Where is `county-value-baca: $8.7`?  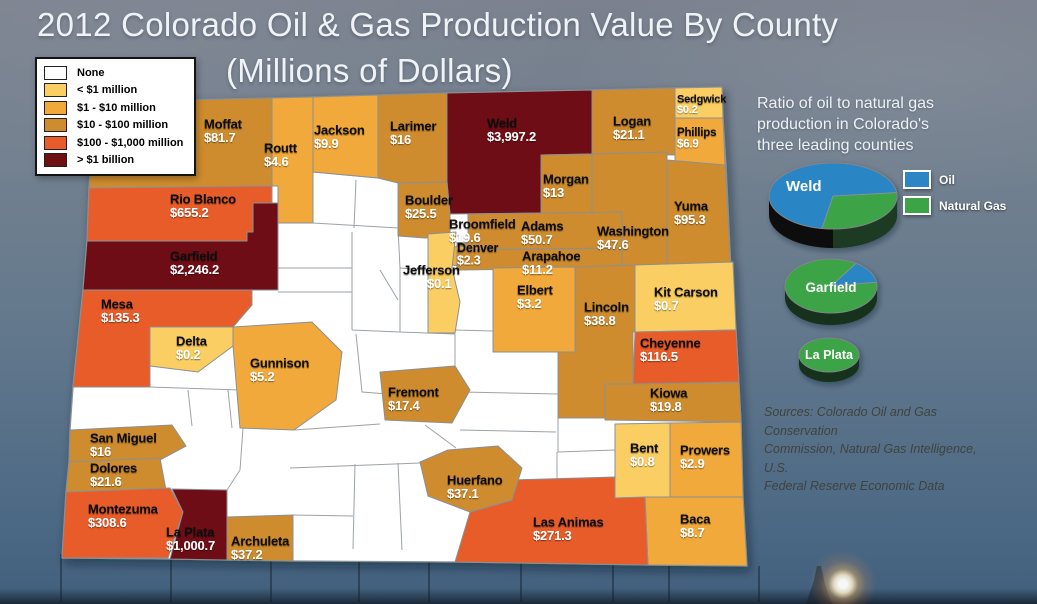 county-value-baca: $8.7 is located at coordinates (692, 532).